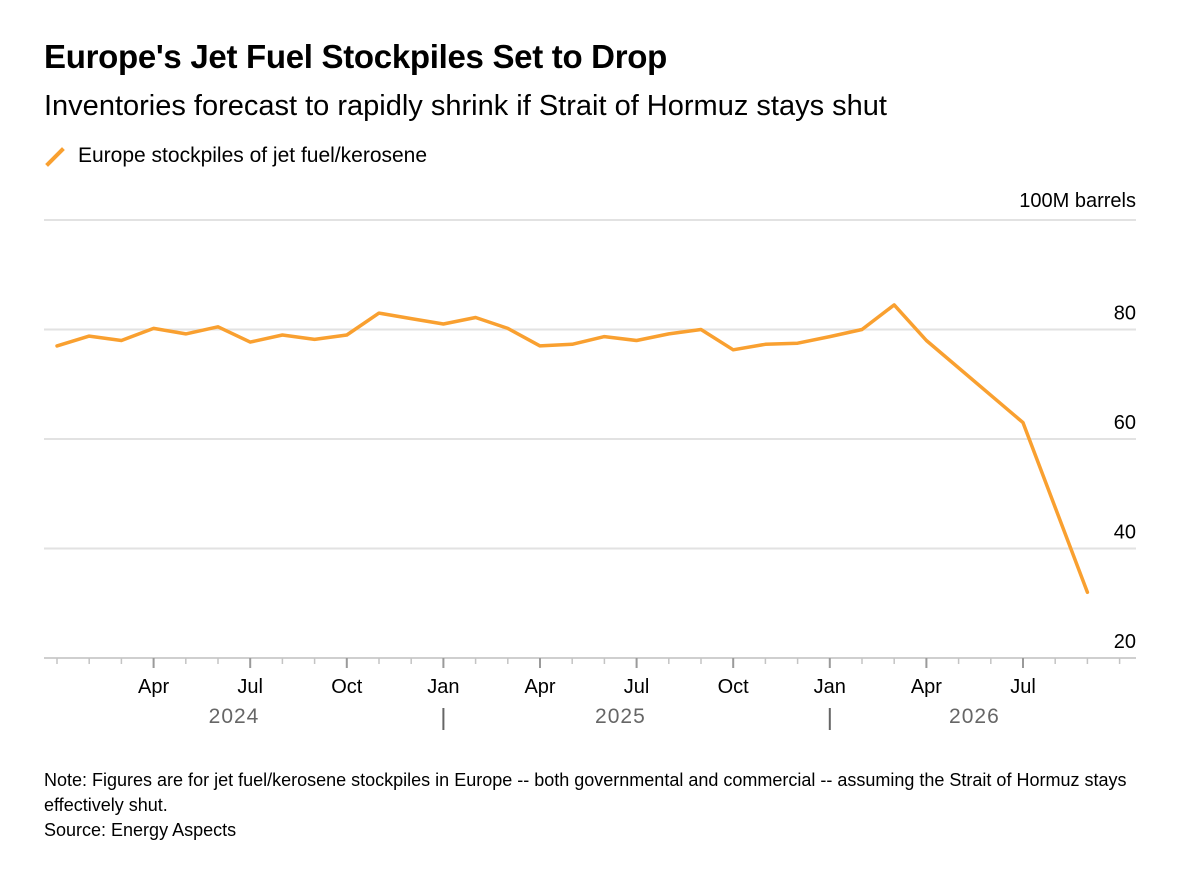  What do you see at coordinates (355, 56) in the screenshot?
I see `chart-title: Europe's Jet Fuel Stockpiles Set to Drop` at bounding box center [355, 56].